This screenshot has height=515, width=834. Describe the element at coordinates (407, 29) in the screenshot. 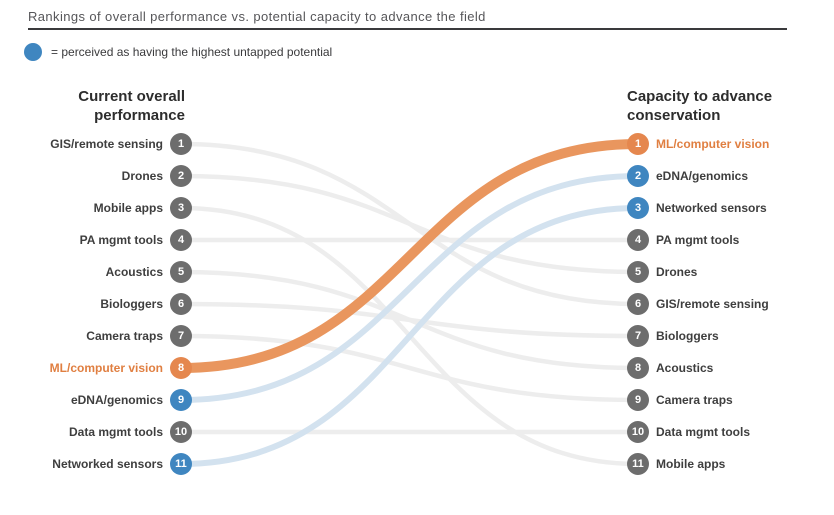

I see `title-underline` at that location.